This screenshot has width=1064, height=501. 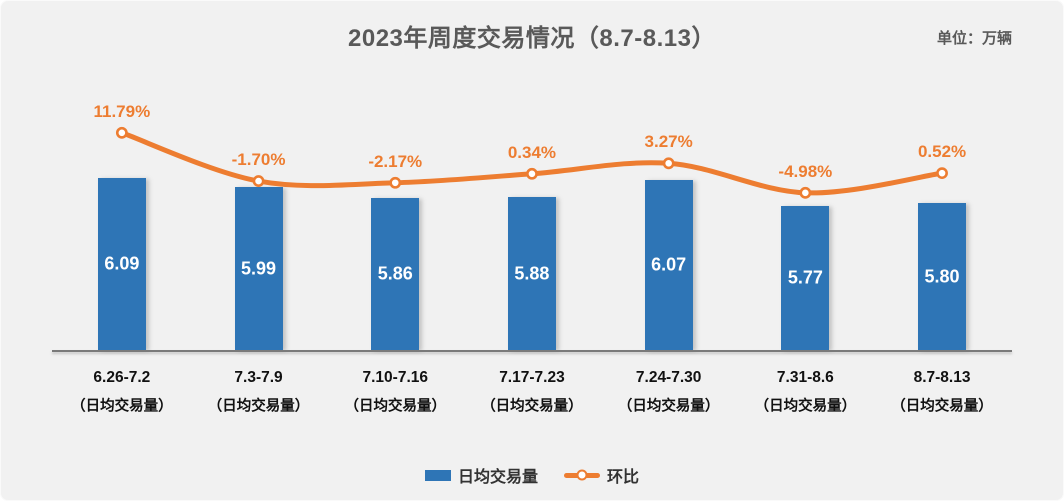 What do you see at coordinates (532, 350) in the screenshot?
I see `x-axis-line` at bounding box center [532, 350].